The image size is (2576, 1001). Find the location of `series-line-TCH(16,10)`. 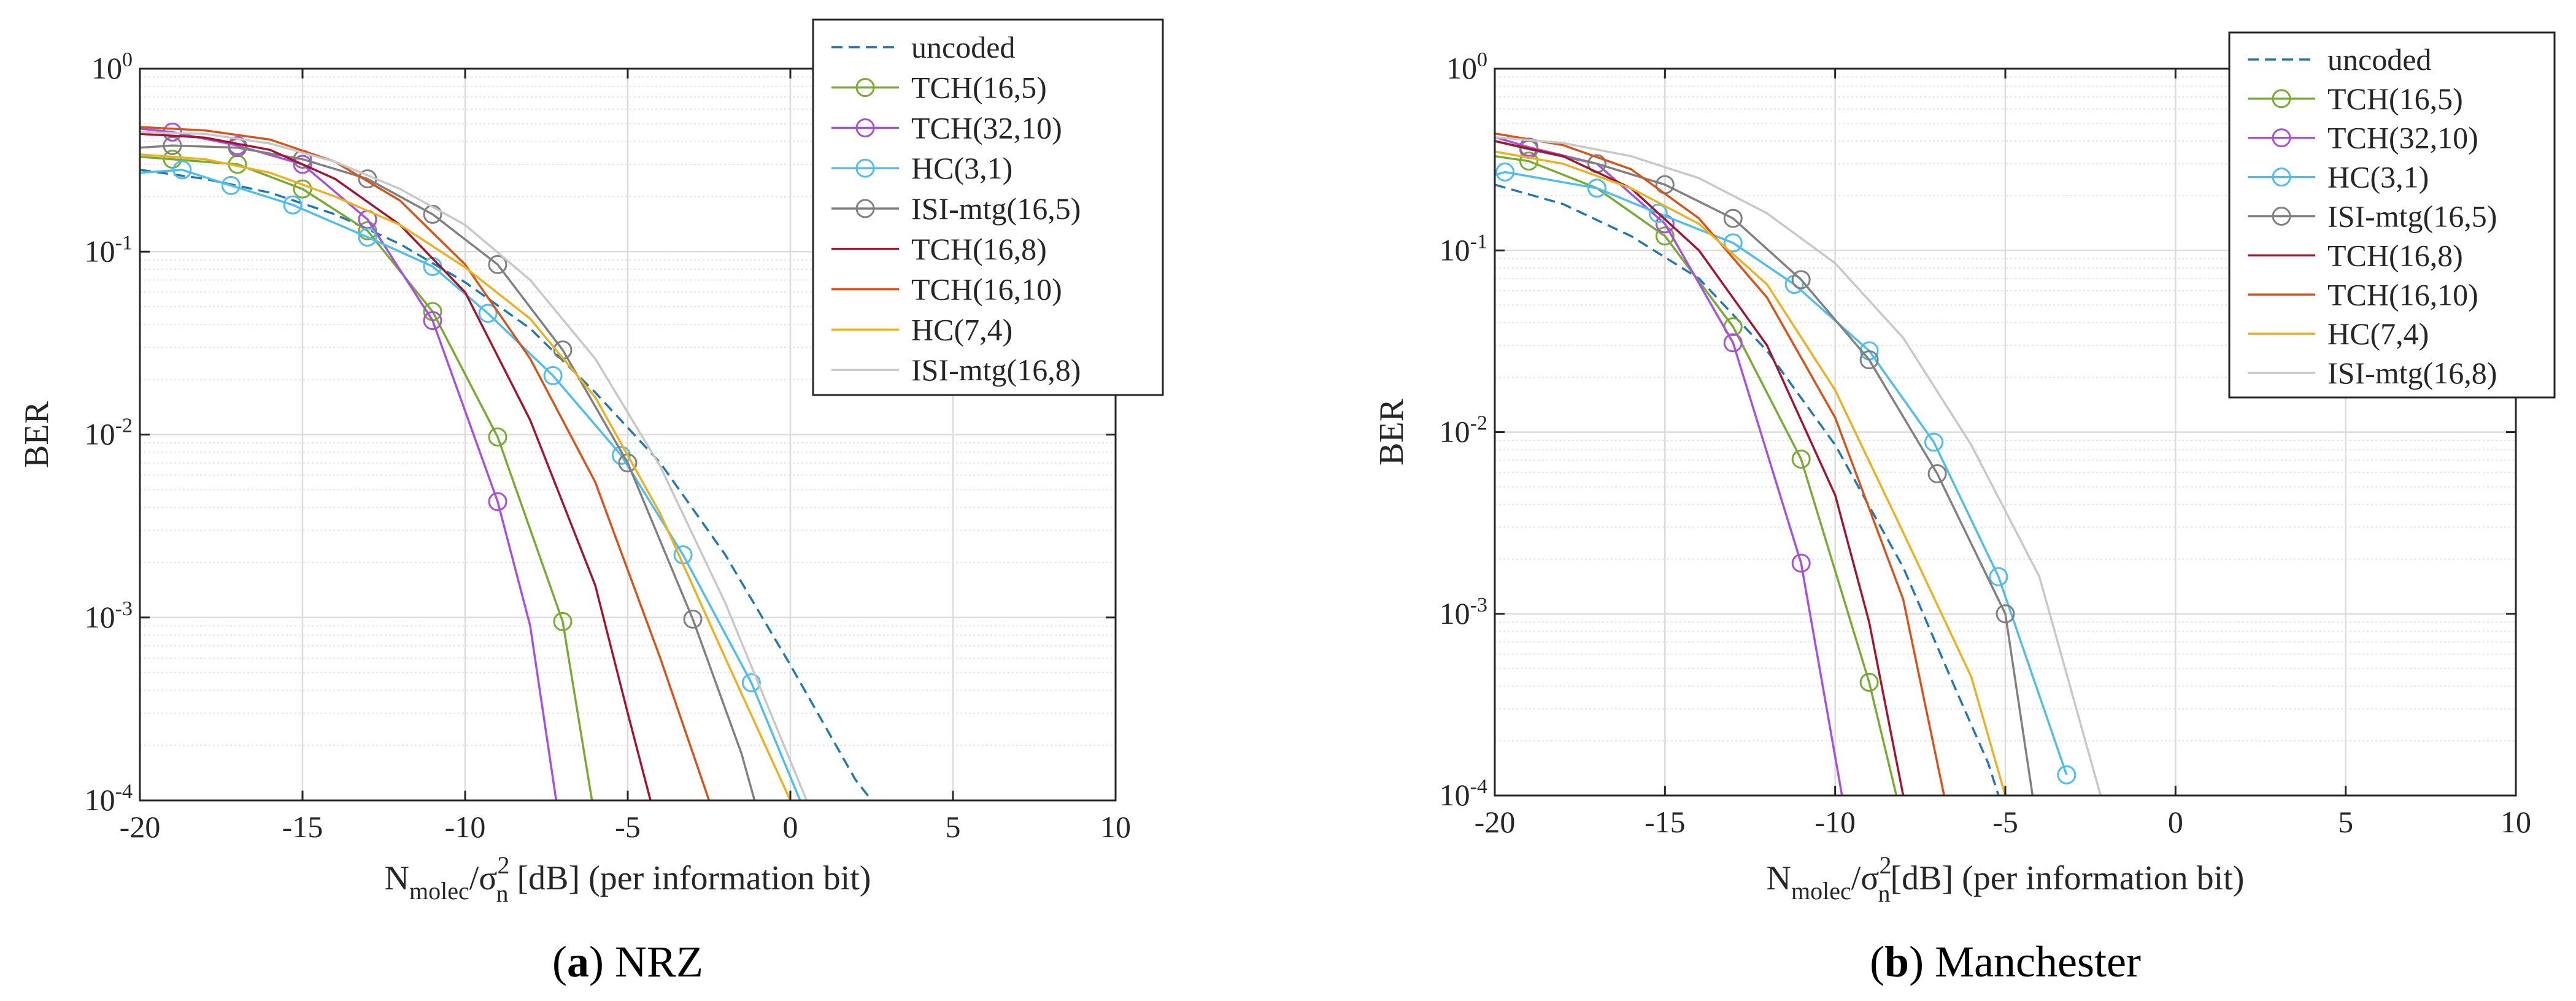

series-line-TCH(16,10) is located at coordinates (1720, 464).